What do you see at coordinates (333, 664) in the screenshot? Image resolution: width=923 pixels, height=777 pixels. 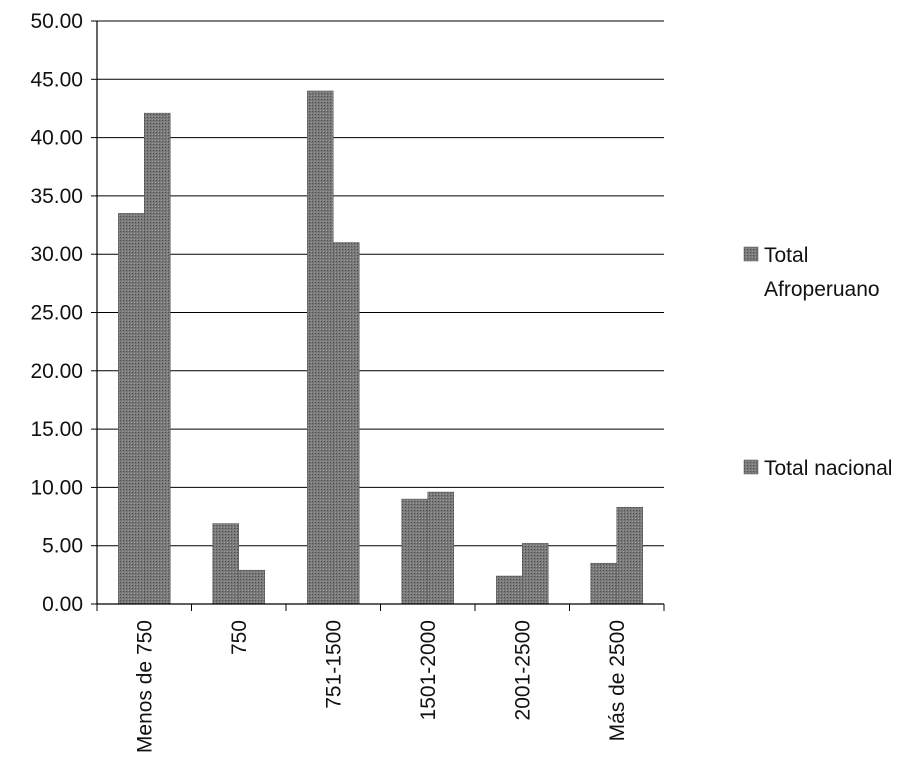 I see `x-tick-label: 751-1500` at bounding box center [333, 664].